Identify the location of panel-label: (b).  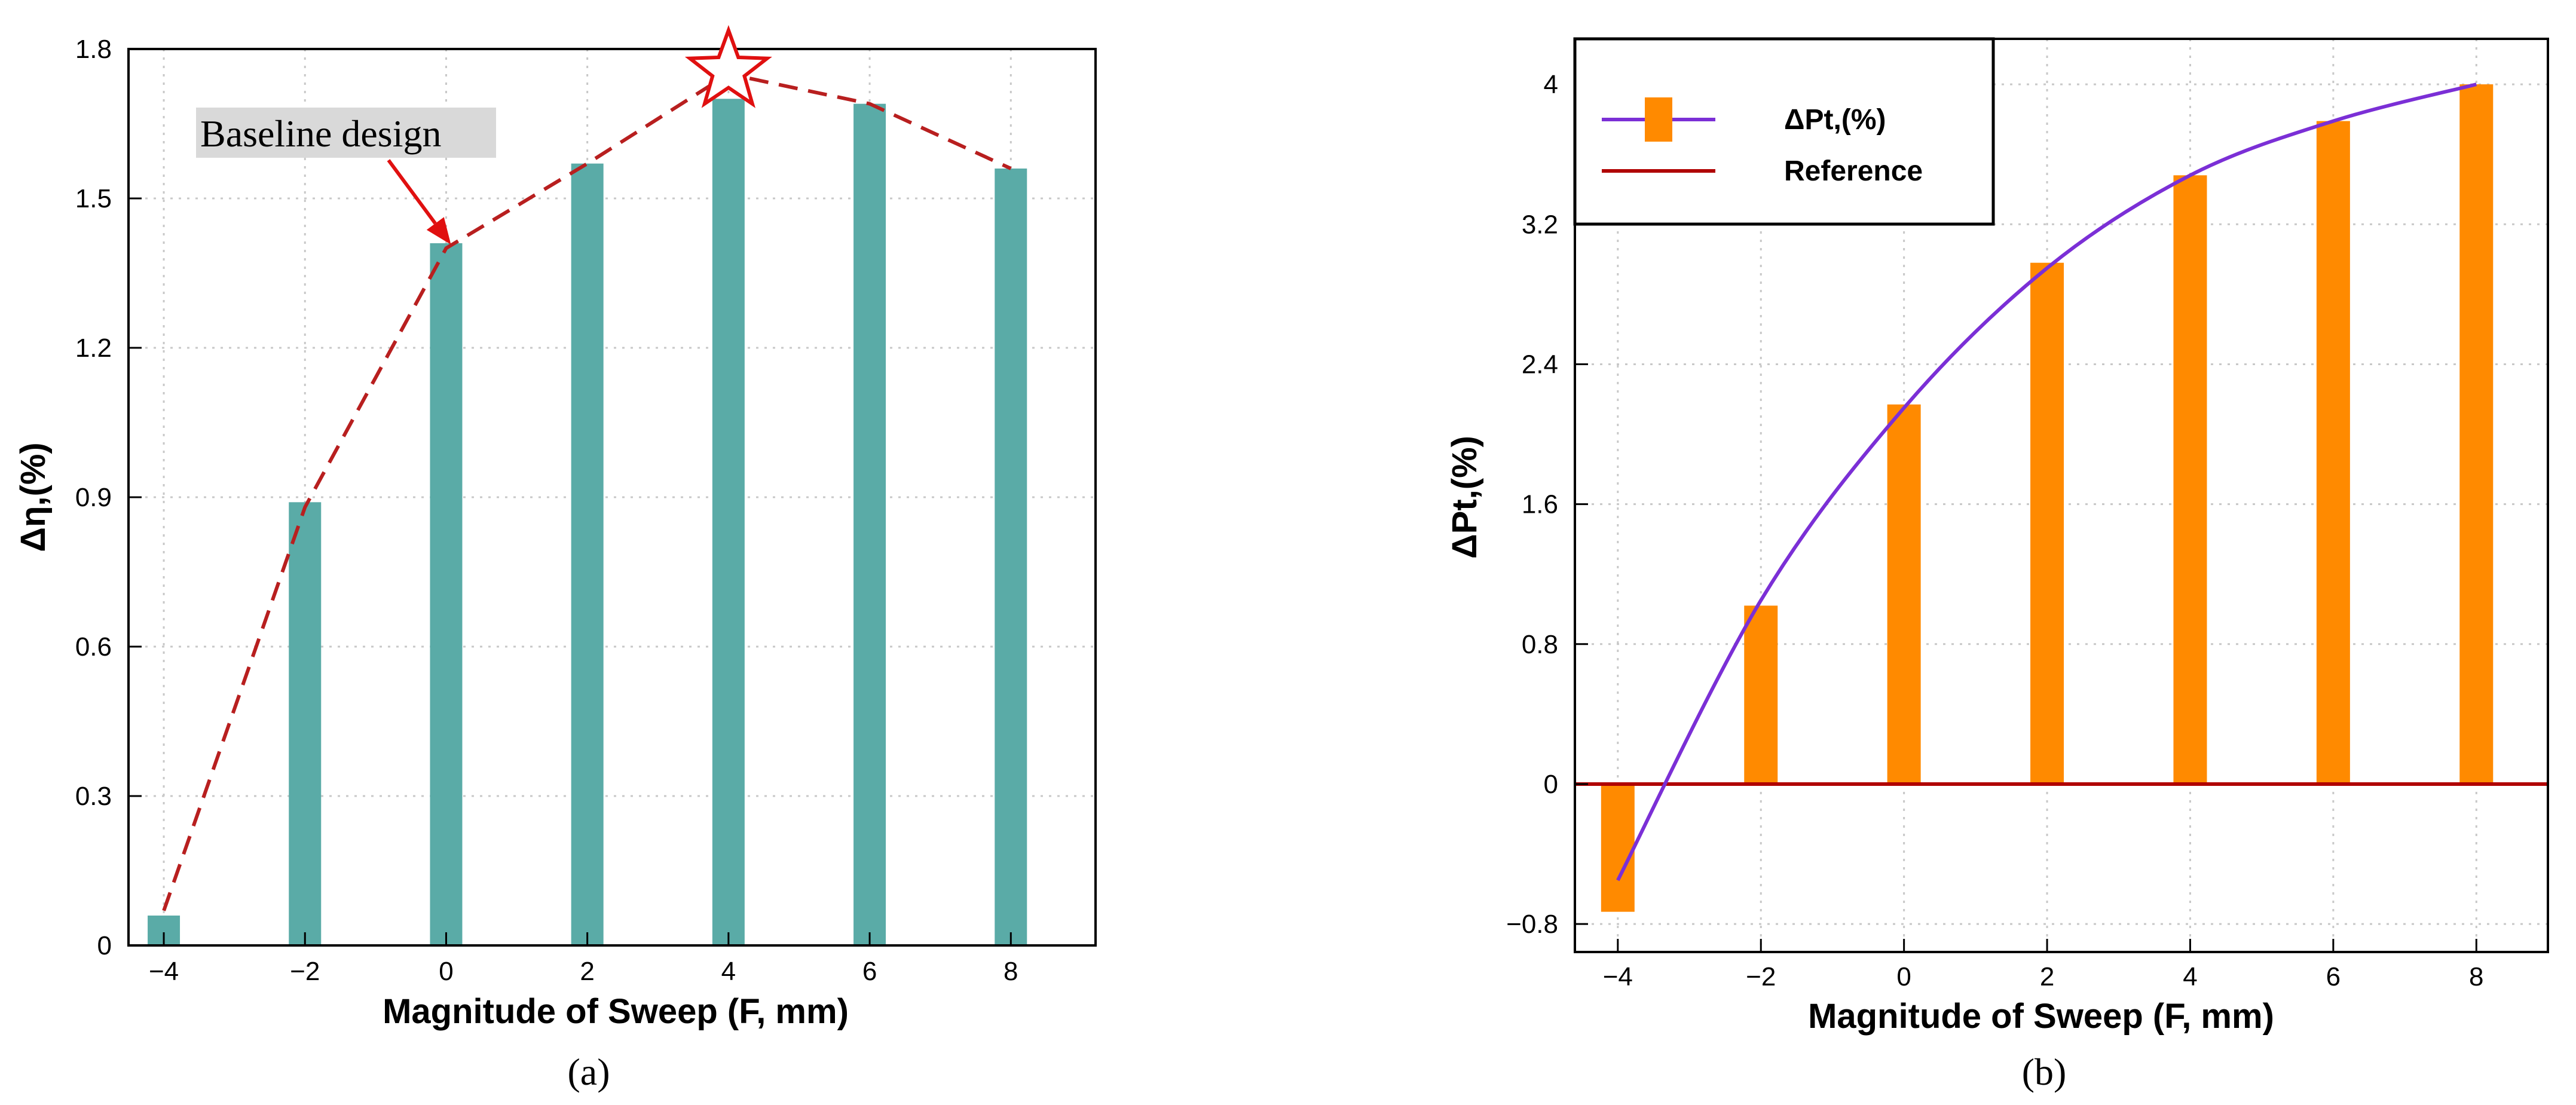
(2044, 1072).